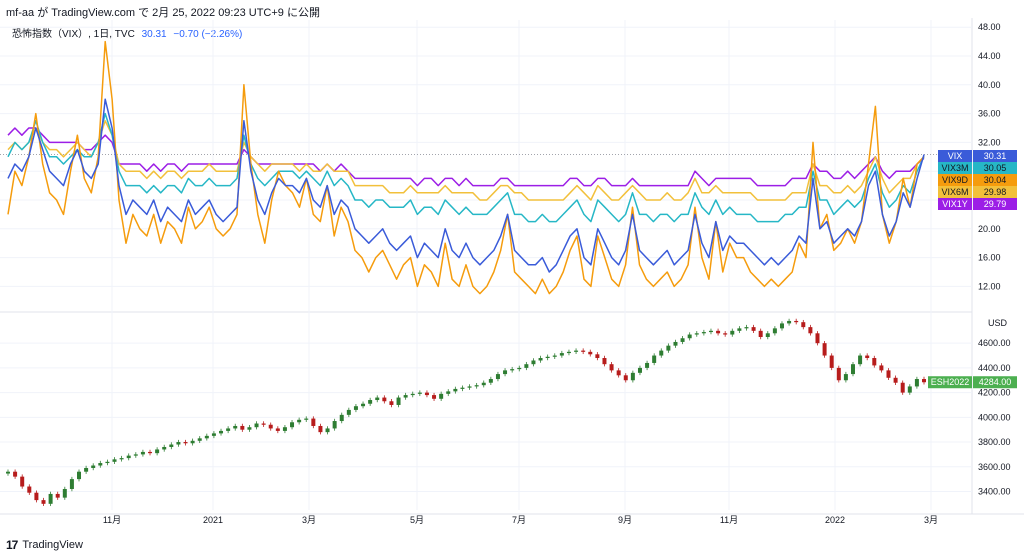  Describe the element at coordinates (989, 85) in the screenshot. I see `vix-y-tick: 40.00` at that location.